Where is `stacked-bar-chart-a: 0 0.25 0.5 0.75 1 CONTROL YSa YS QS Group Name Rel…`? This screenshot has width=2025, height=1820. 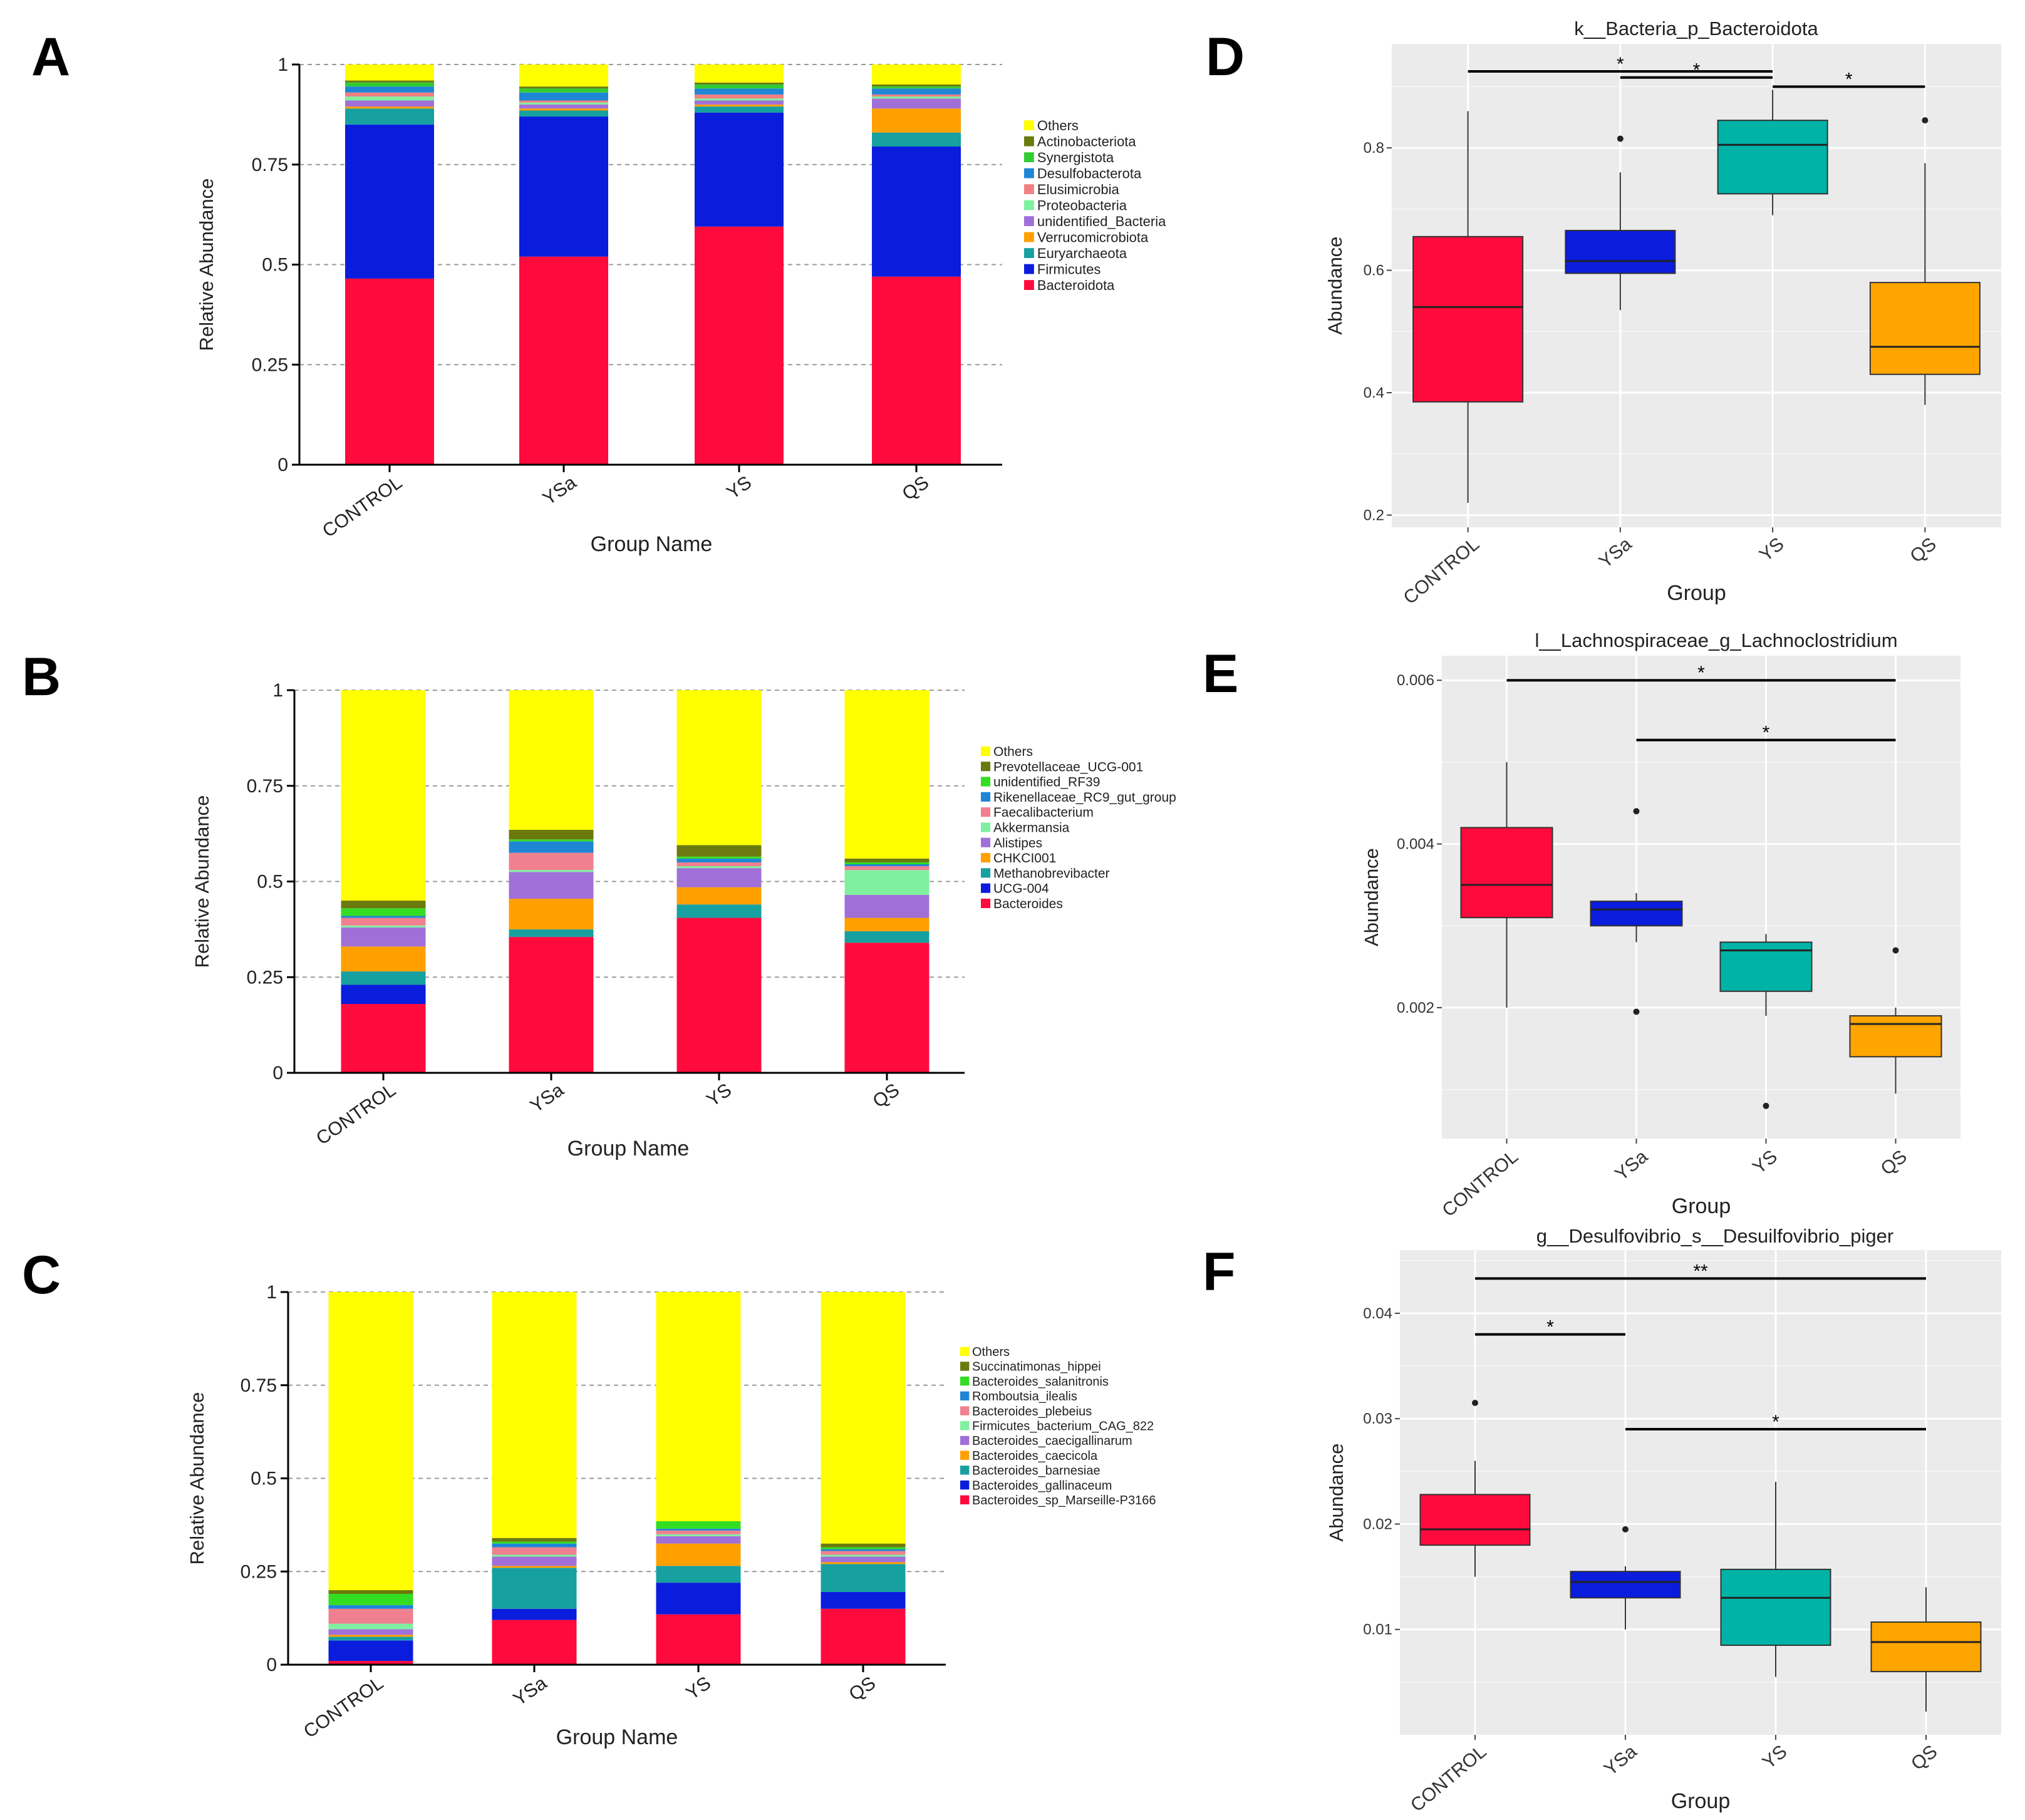
stacked-bar-chart-a: 0 0.25 0.5 0.75 1 CONTROL YSa YS QS Group Name Rel… is located at coordinates (681, 305).